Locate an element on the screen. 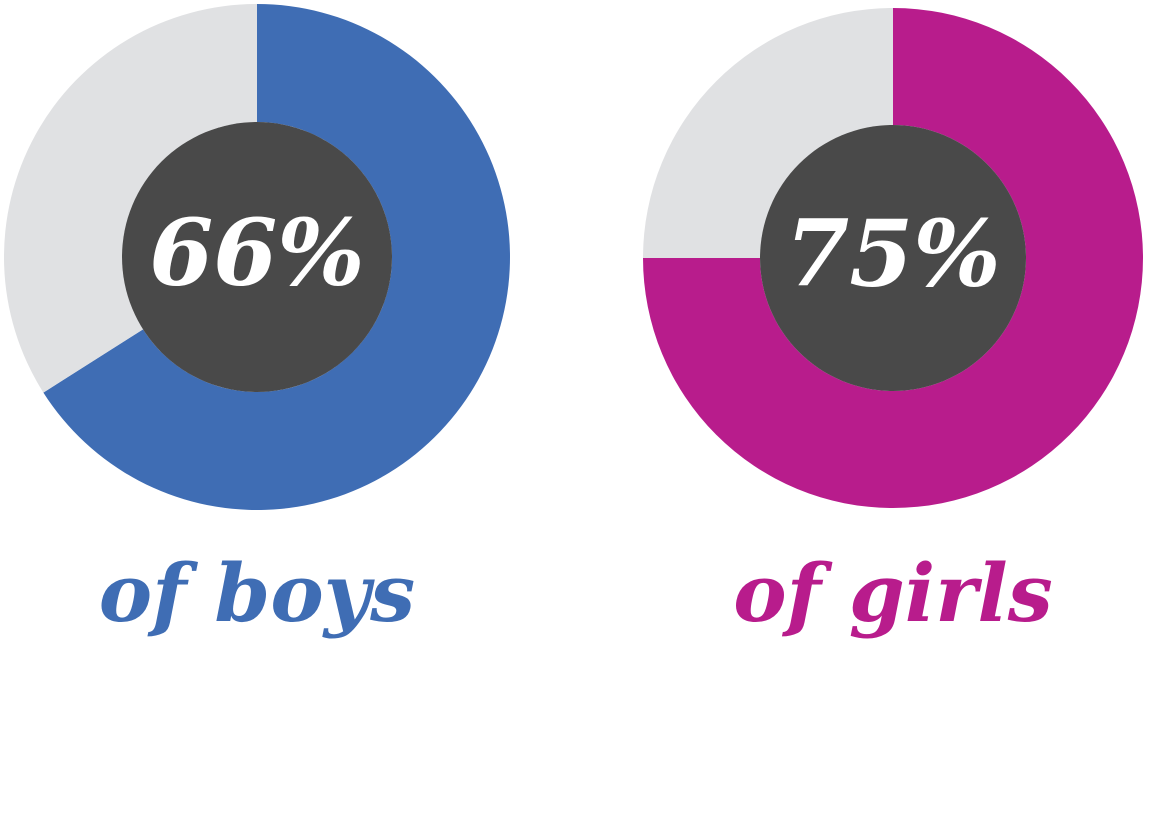 This screenshot has height=840, width=1152. center-label: 66% is located at coordinates (256, 253).